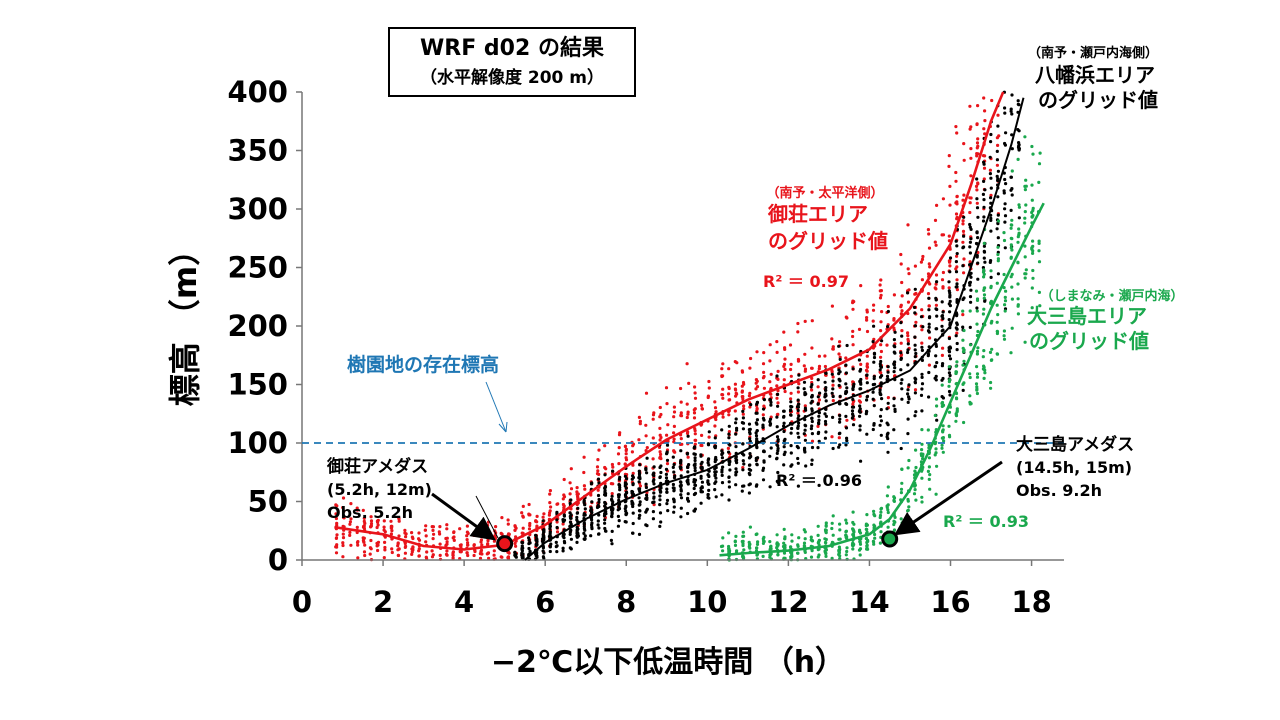  I want to click on obs-omishima-line1: 大三島アメダス, so click(1075, 444).